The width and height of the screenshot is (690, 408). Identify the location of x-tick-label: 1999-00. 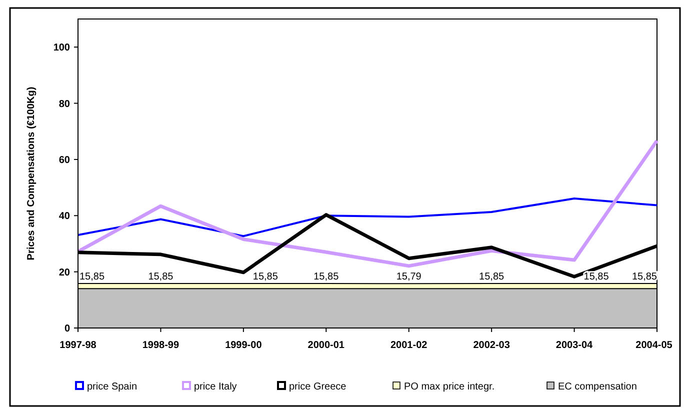
(243, 345).